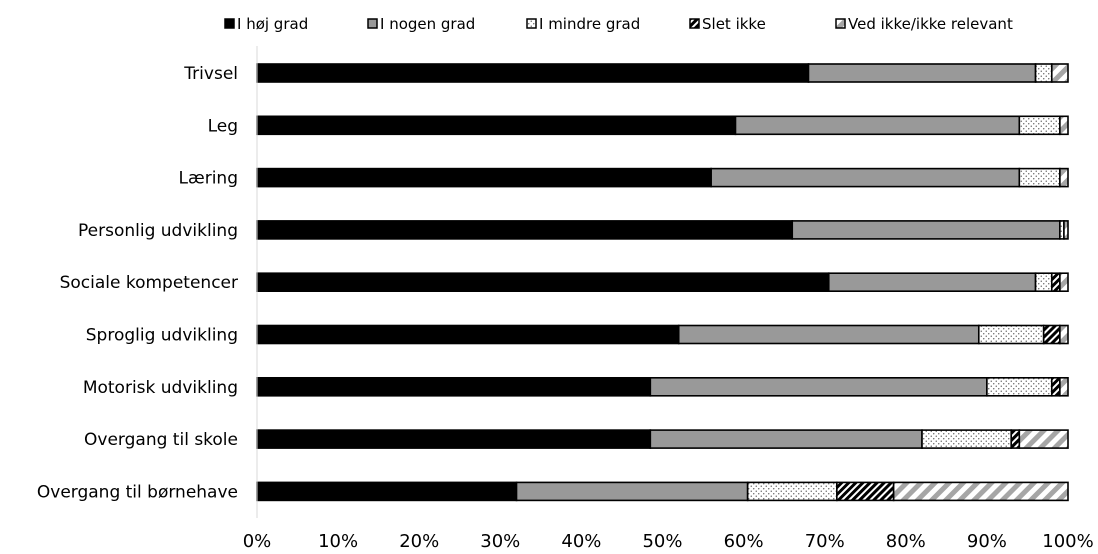 The height and width of the screenshot is (554, 1098). What do you see at coordinates (987, 541) in the screenshot?
I see `x-tick-label: 90%` at bounding box center [987, 541].